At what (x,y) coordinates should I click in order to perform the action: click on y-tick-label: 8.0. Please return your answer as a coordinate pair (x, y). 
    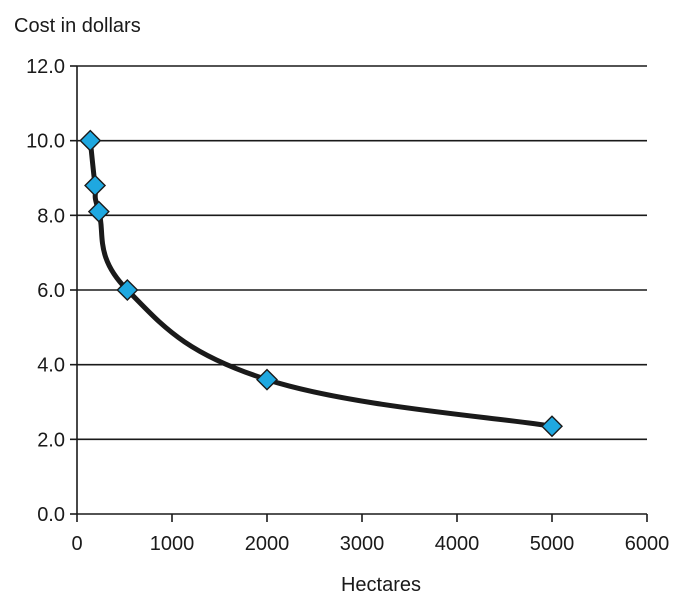
    Looking at the image, I should click on (51, 216).